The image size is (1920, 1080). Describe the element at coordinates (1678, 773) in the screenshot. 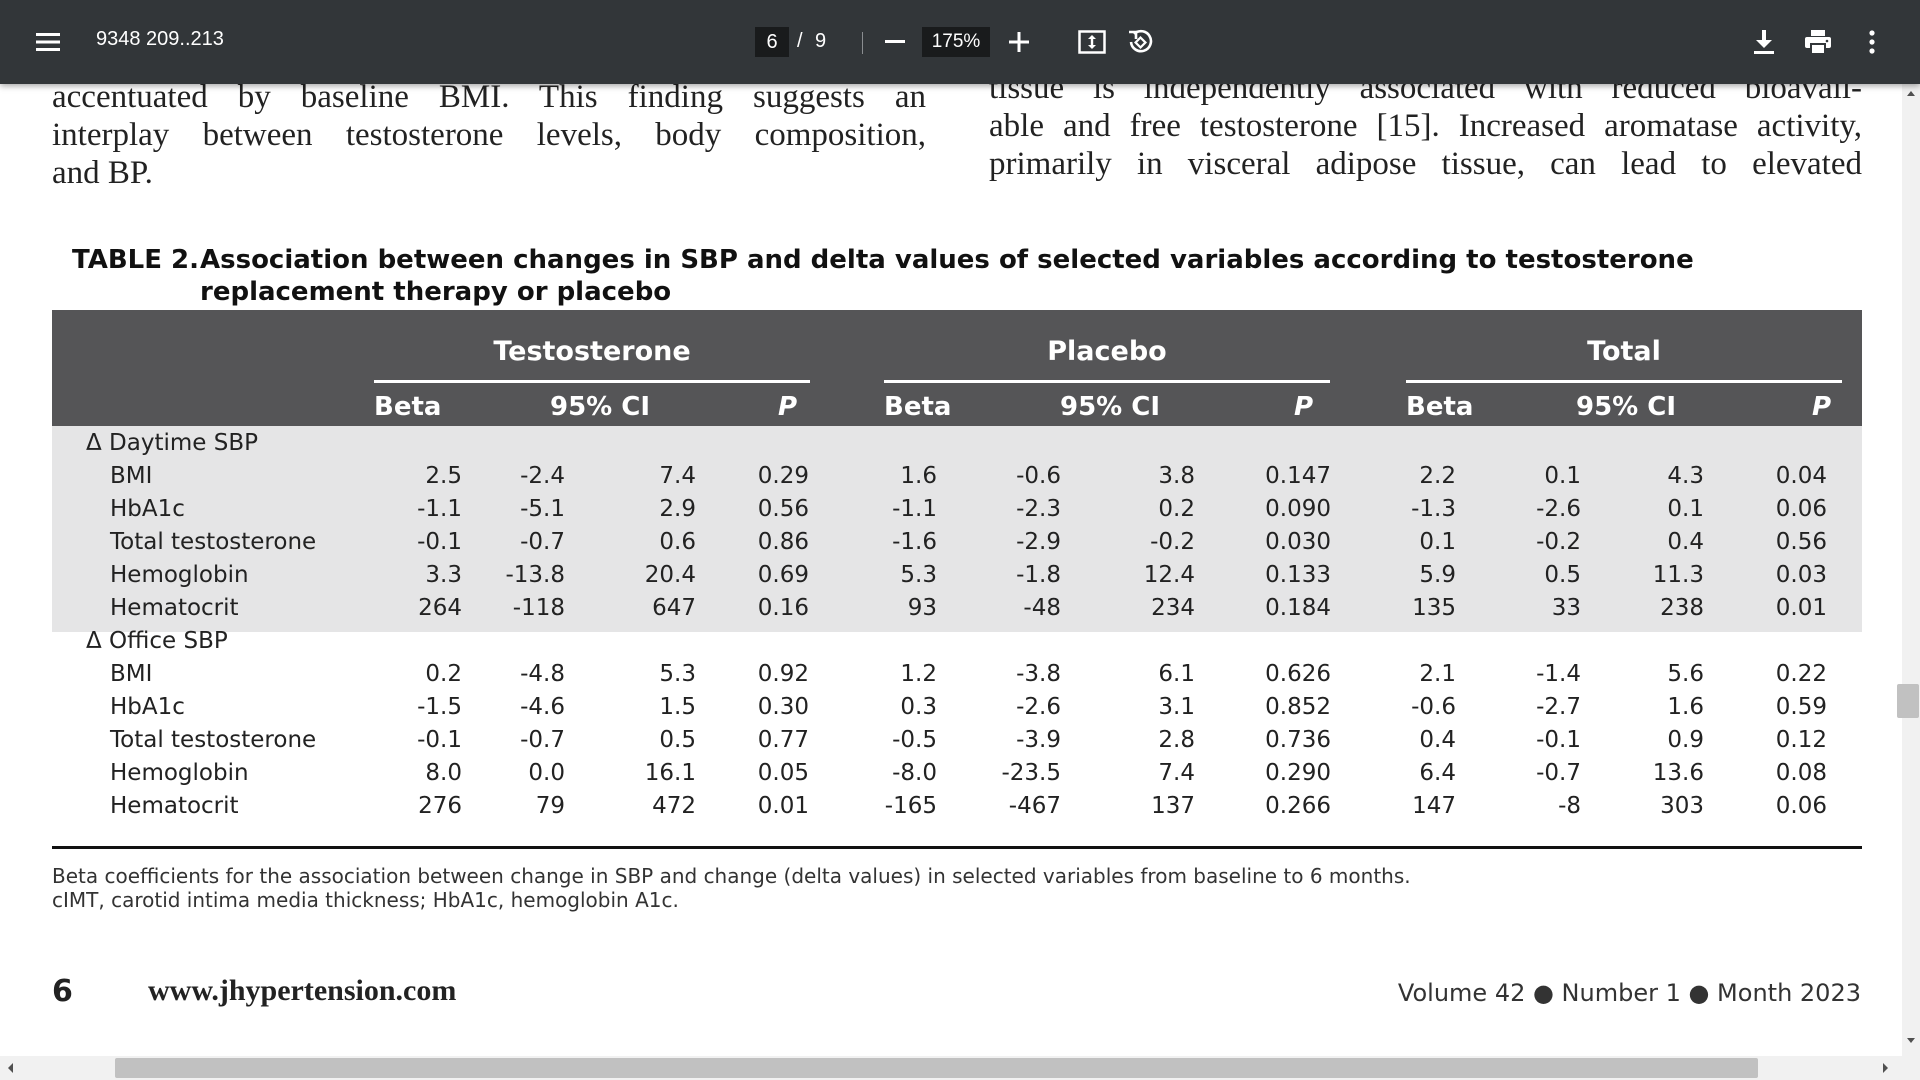

I see `table-cell: 13.6` at that location.